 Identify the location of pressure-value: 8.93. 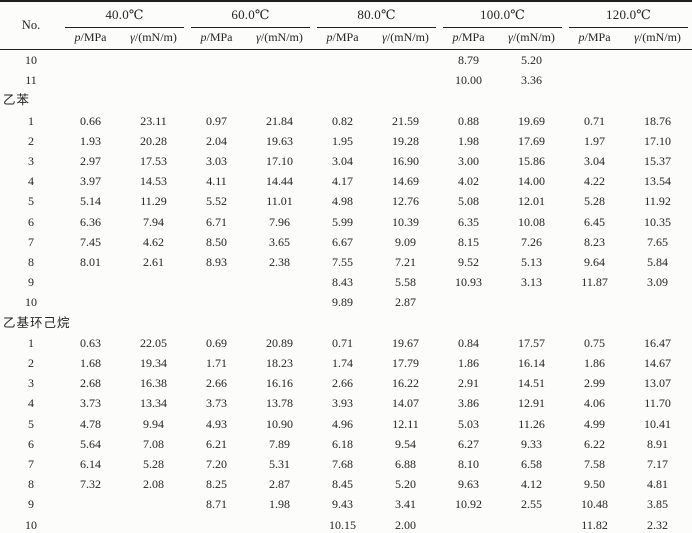
(217, 262).